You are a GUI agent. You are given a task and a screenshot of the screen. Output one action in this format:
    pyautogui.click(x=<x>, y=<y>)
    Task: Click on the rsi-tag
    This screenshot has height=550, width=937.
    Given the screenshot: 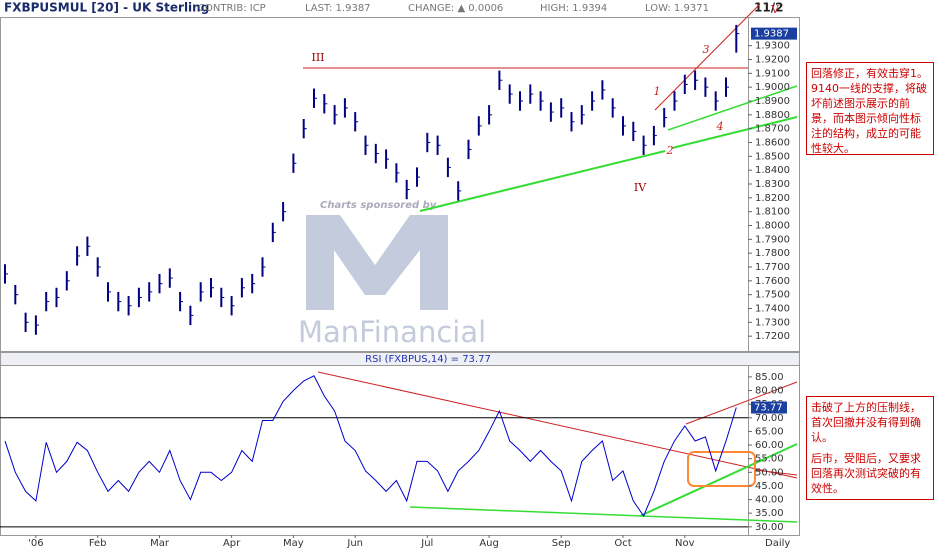 What is the action you would take?
    pyautogui.click(x=769, y=407)
    